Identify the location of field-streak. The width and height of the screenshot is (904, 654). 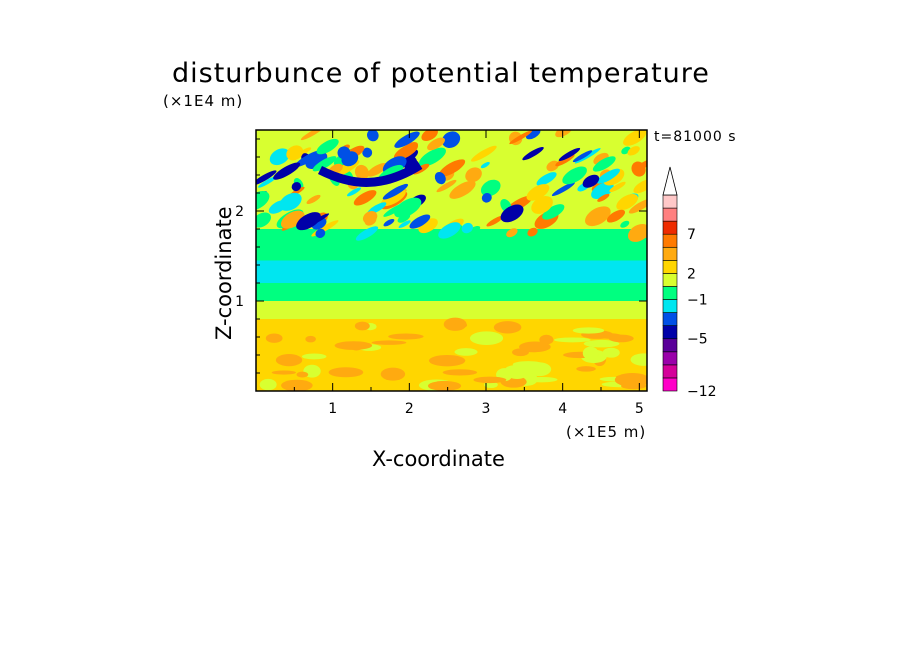
(370, 174).